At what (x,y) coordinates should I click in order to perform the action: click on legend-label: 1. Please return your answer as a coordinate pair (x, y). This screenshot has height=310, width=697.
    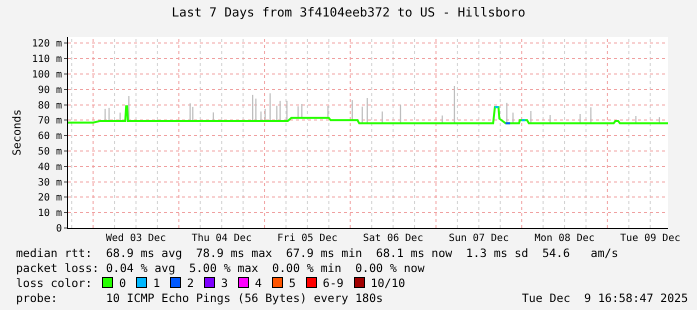
    Looking at the image, I should click on (156, 283).